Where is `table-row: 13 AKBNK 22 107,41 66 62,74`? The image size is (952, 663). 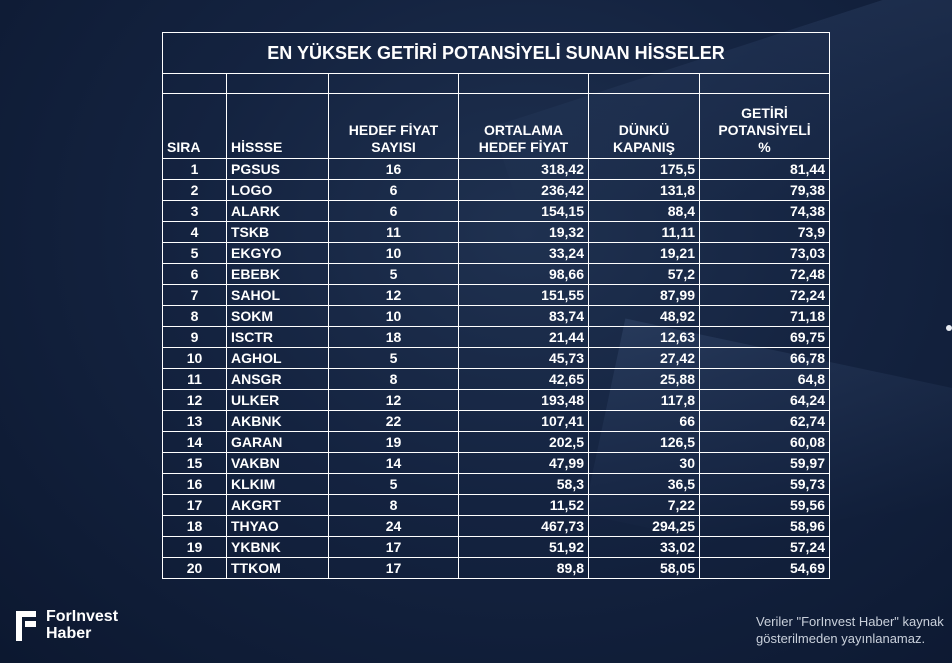 table-row: 13 AKBNK 22 107,41 66 62,74 is located at coordinates (496, 421).